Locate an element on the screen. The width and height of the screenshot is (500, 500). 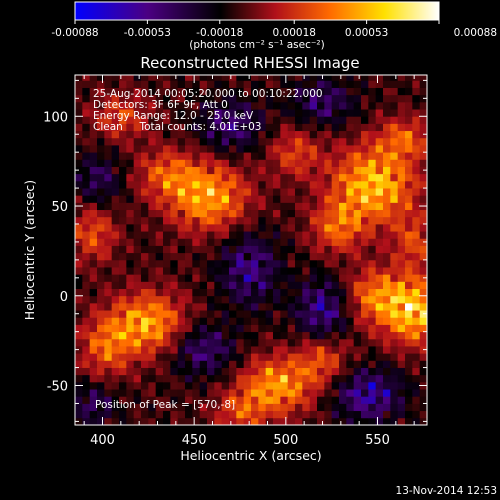
x-tick-label: 450 is located at coordinates (194, 440).